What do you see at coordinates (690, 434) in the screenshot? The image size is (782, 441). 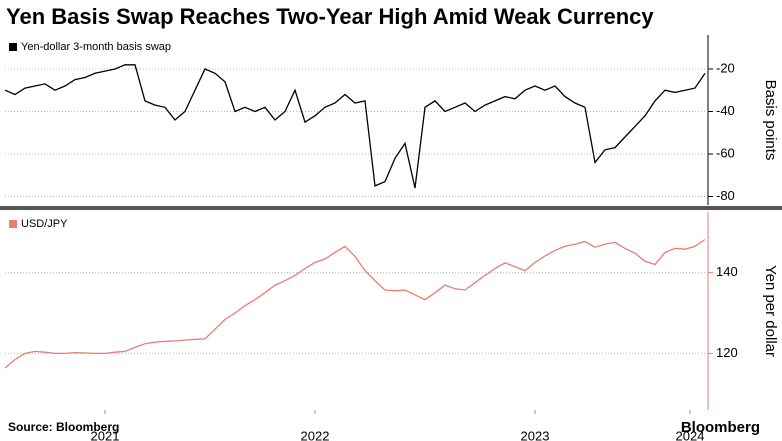 I see `x-tick-label: 2024` at bounding box center [690, 434].